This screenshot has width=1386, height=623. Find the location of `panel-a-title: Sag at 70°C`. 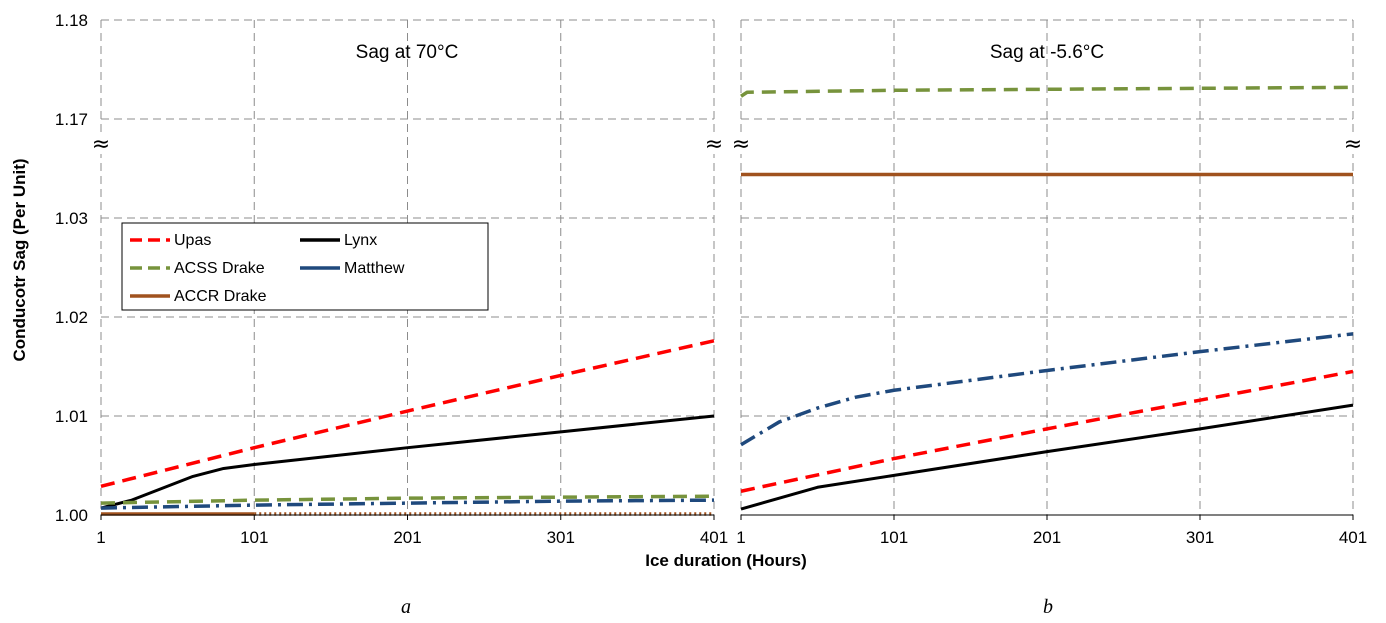

panel-a-title: Sag at 70°C is located at coordinates (407, 52).